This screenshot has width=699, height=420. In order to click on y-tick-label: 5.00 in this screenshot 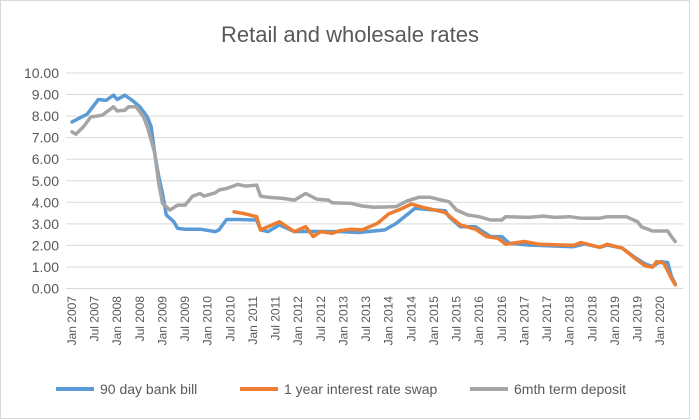, I will do `click(45, 181)`.